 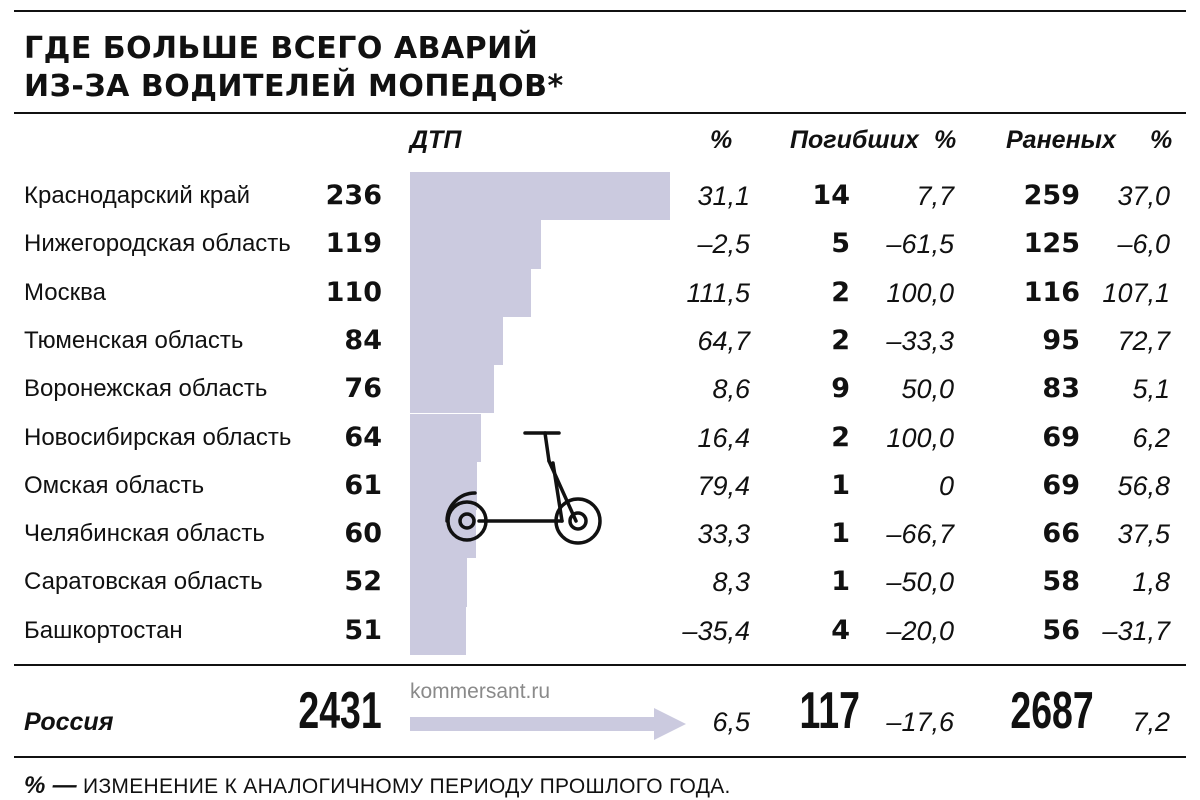 What do you see at coordinates (1136, 630) in the screenshot?
I see `injured-change: –31,7` at bounding box center [1136, 630].